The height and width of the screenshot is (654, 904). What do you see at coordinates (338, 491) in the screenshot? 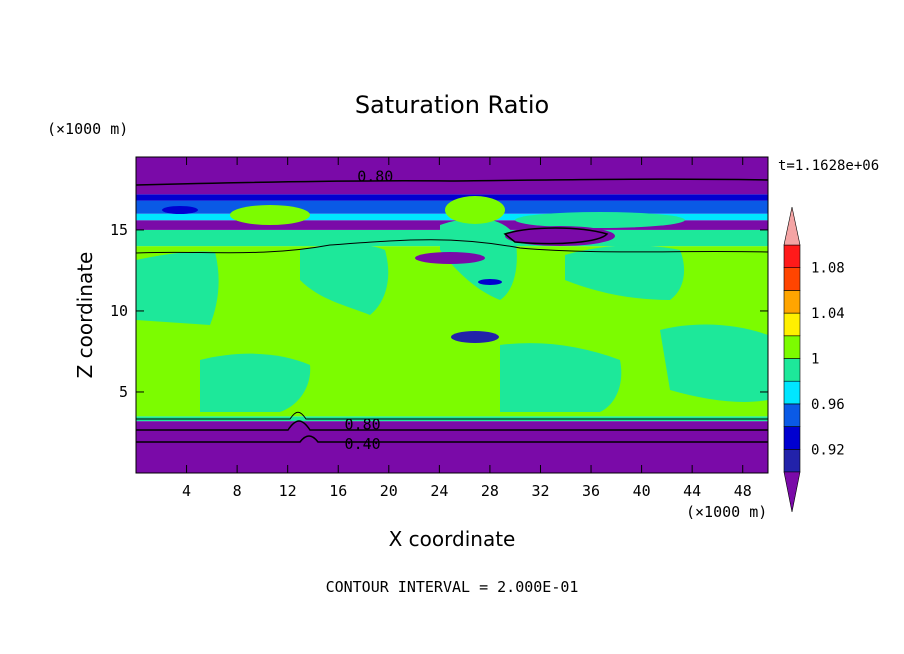
I see `x-tick-label-3: 16` at bounding box center [338, 491].